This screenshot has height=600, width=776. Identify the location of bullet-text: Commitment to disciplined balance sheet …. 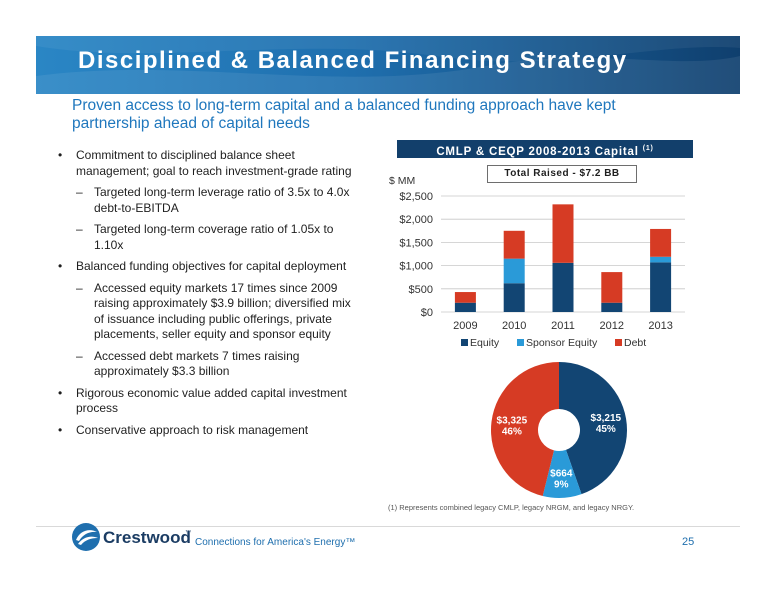
(214, 163).